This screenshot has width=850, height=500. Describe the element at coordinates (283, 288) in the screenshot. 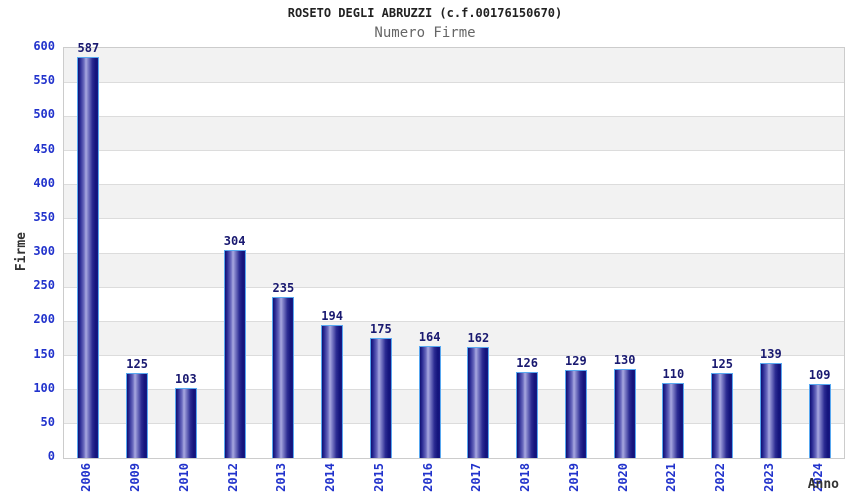

I see `bar-value-label: 235` at that location.